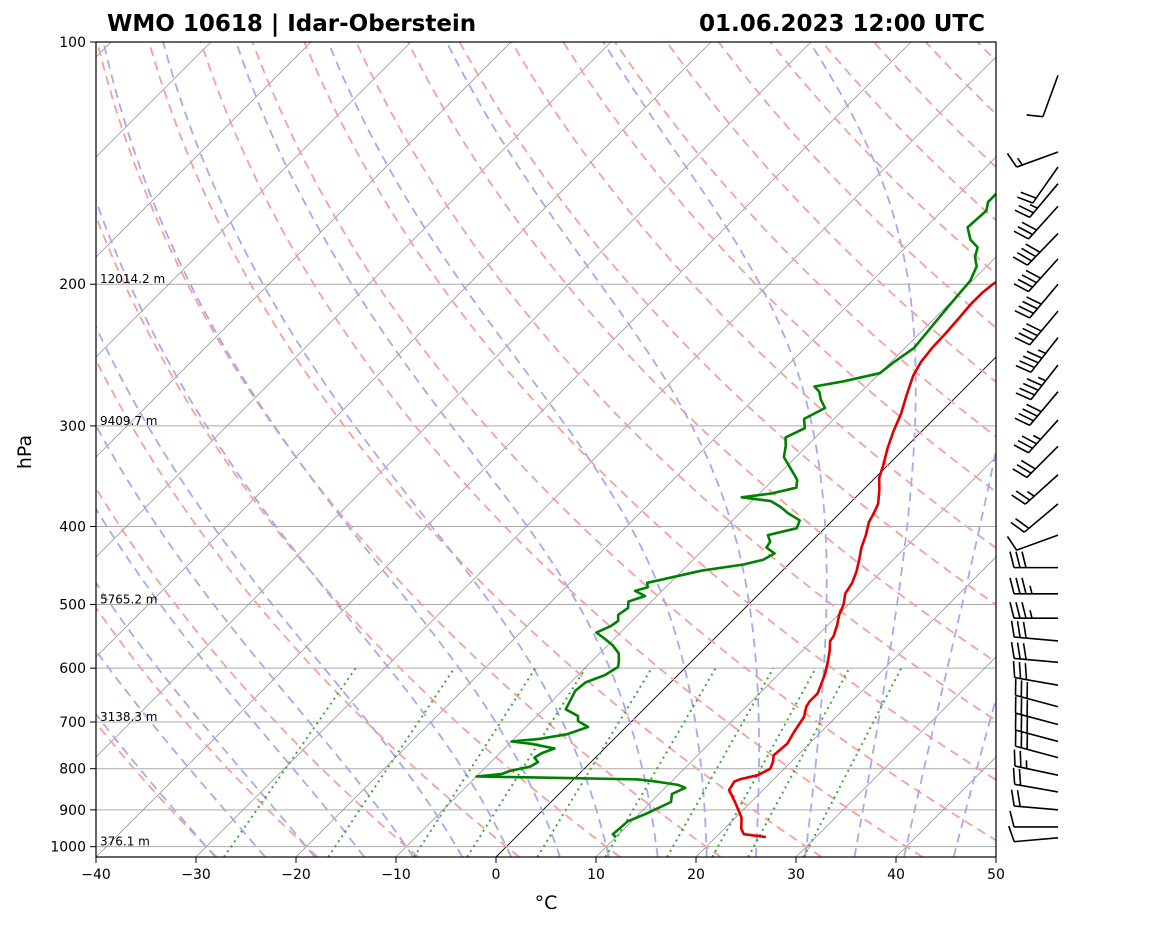 The image size is (1160, 925). What do you see at coordinates (132, 279) in the screenshot?
I see `height-label: 12014.2 m` at bounding box center [132, 279].